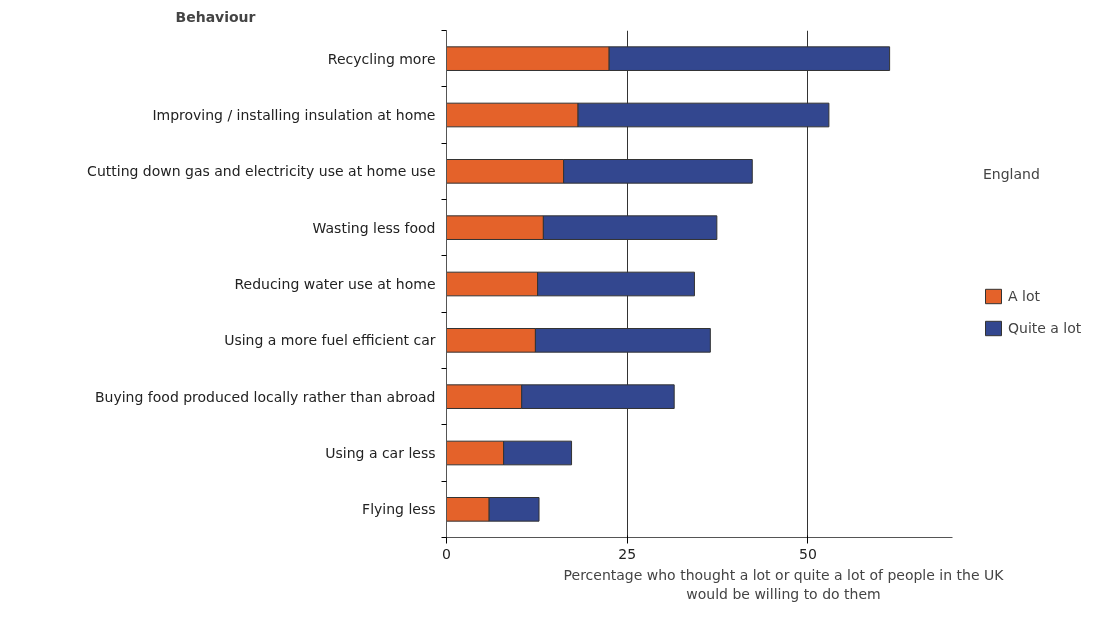  Describe the element at coordinates (381, 58) in the screenshot. I see `y-tick-label: Recycling more` at that location.